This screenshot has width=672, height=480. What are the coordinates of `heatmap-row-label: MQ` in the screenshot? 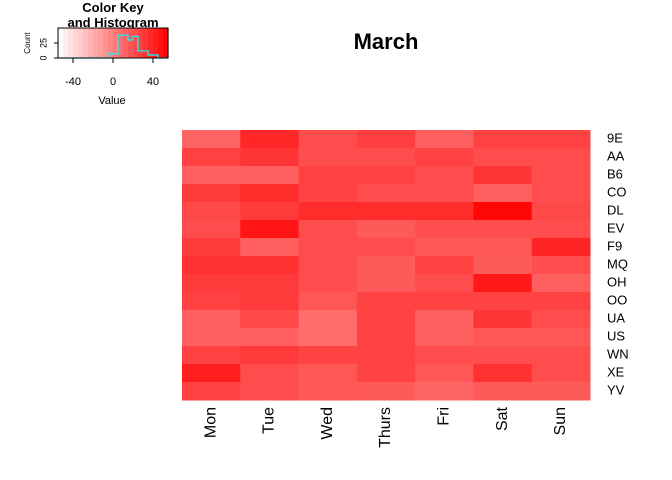 It's located at (617, 263).